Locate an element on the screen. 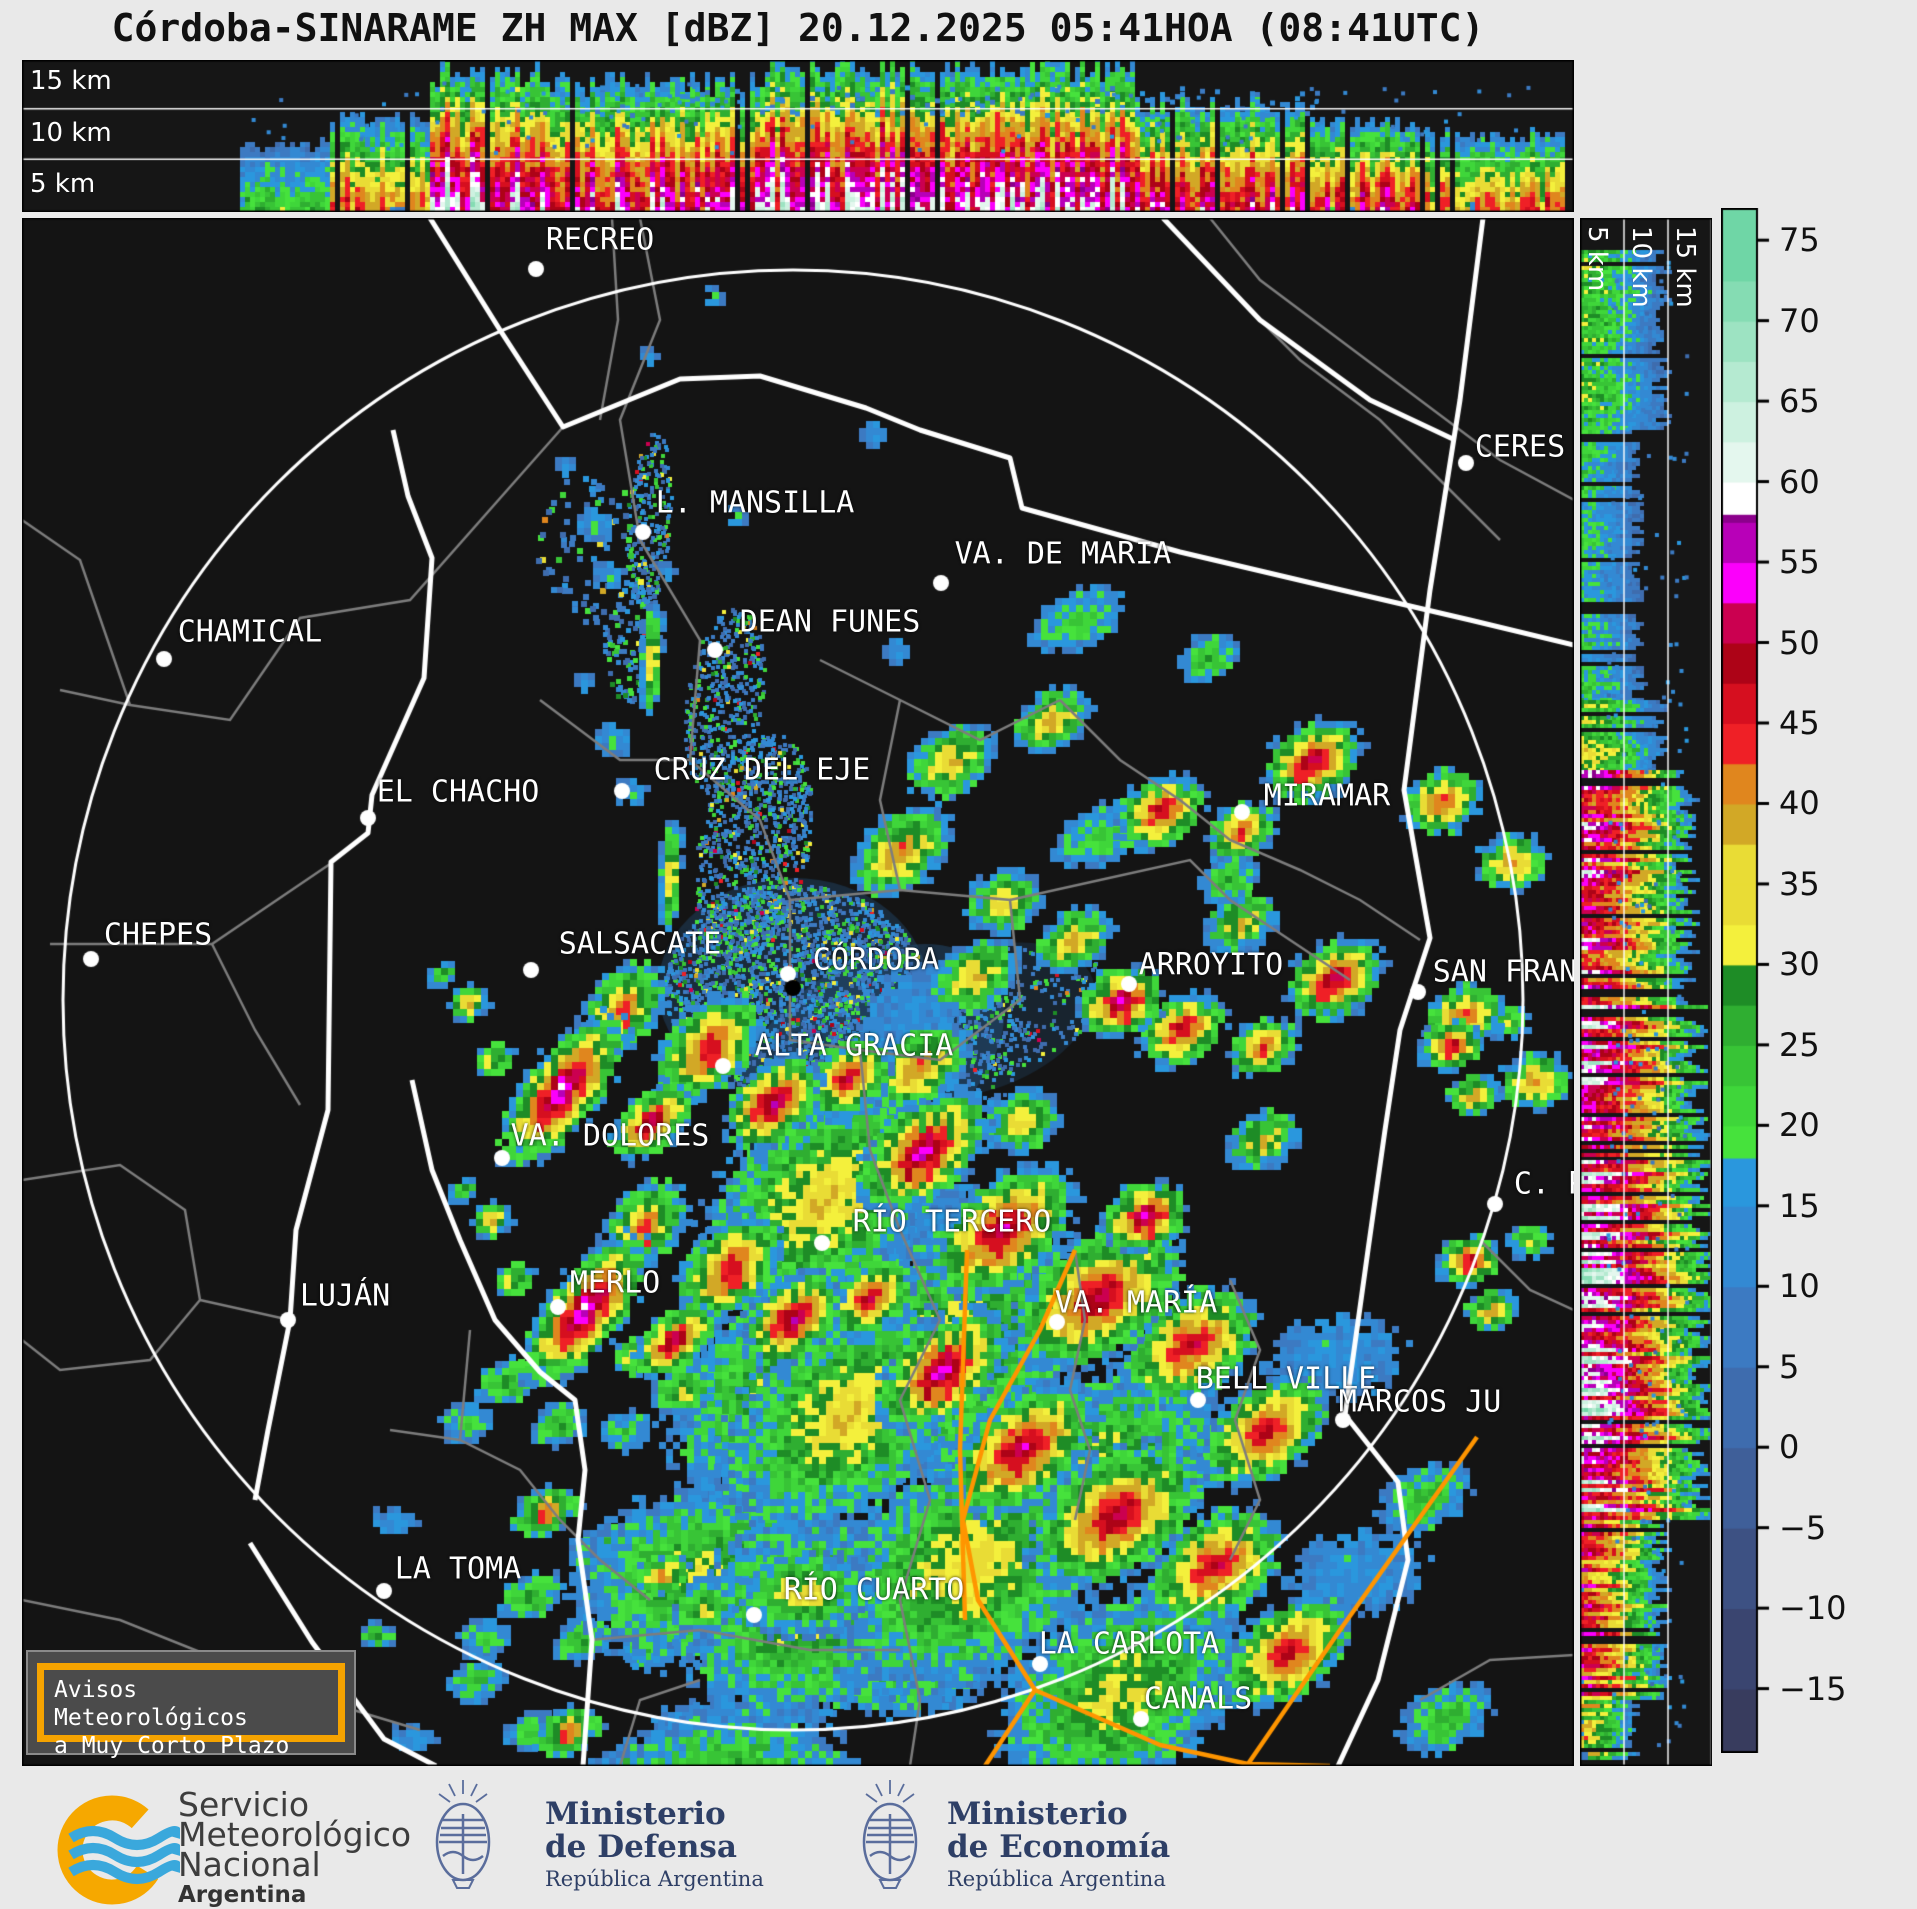 This screenshot has height=1909, width=1917. warning-box-inner: Avisos Meteorológicos a Muy Corto Plazo is located at coordinates (191, 1711).